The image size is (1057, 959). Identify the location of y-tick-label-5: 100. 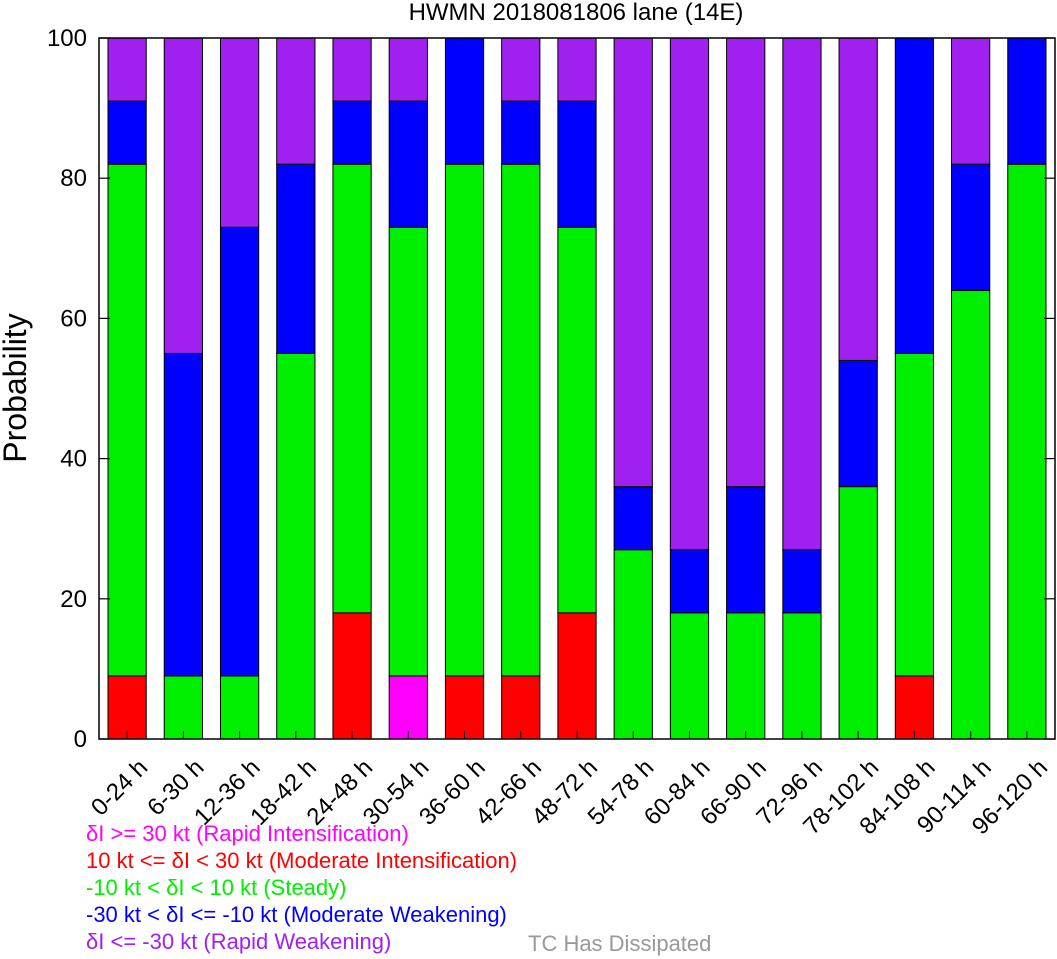
(67, 38).